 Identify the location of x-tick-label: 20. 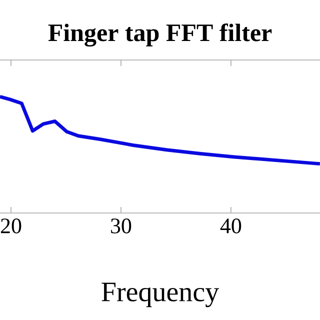
(11, 226).